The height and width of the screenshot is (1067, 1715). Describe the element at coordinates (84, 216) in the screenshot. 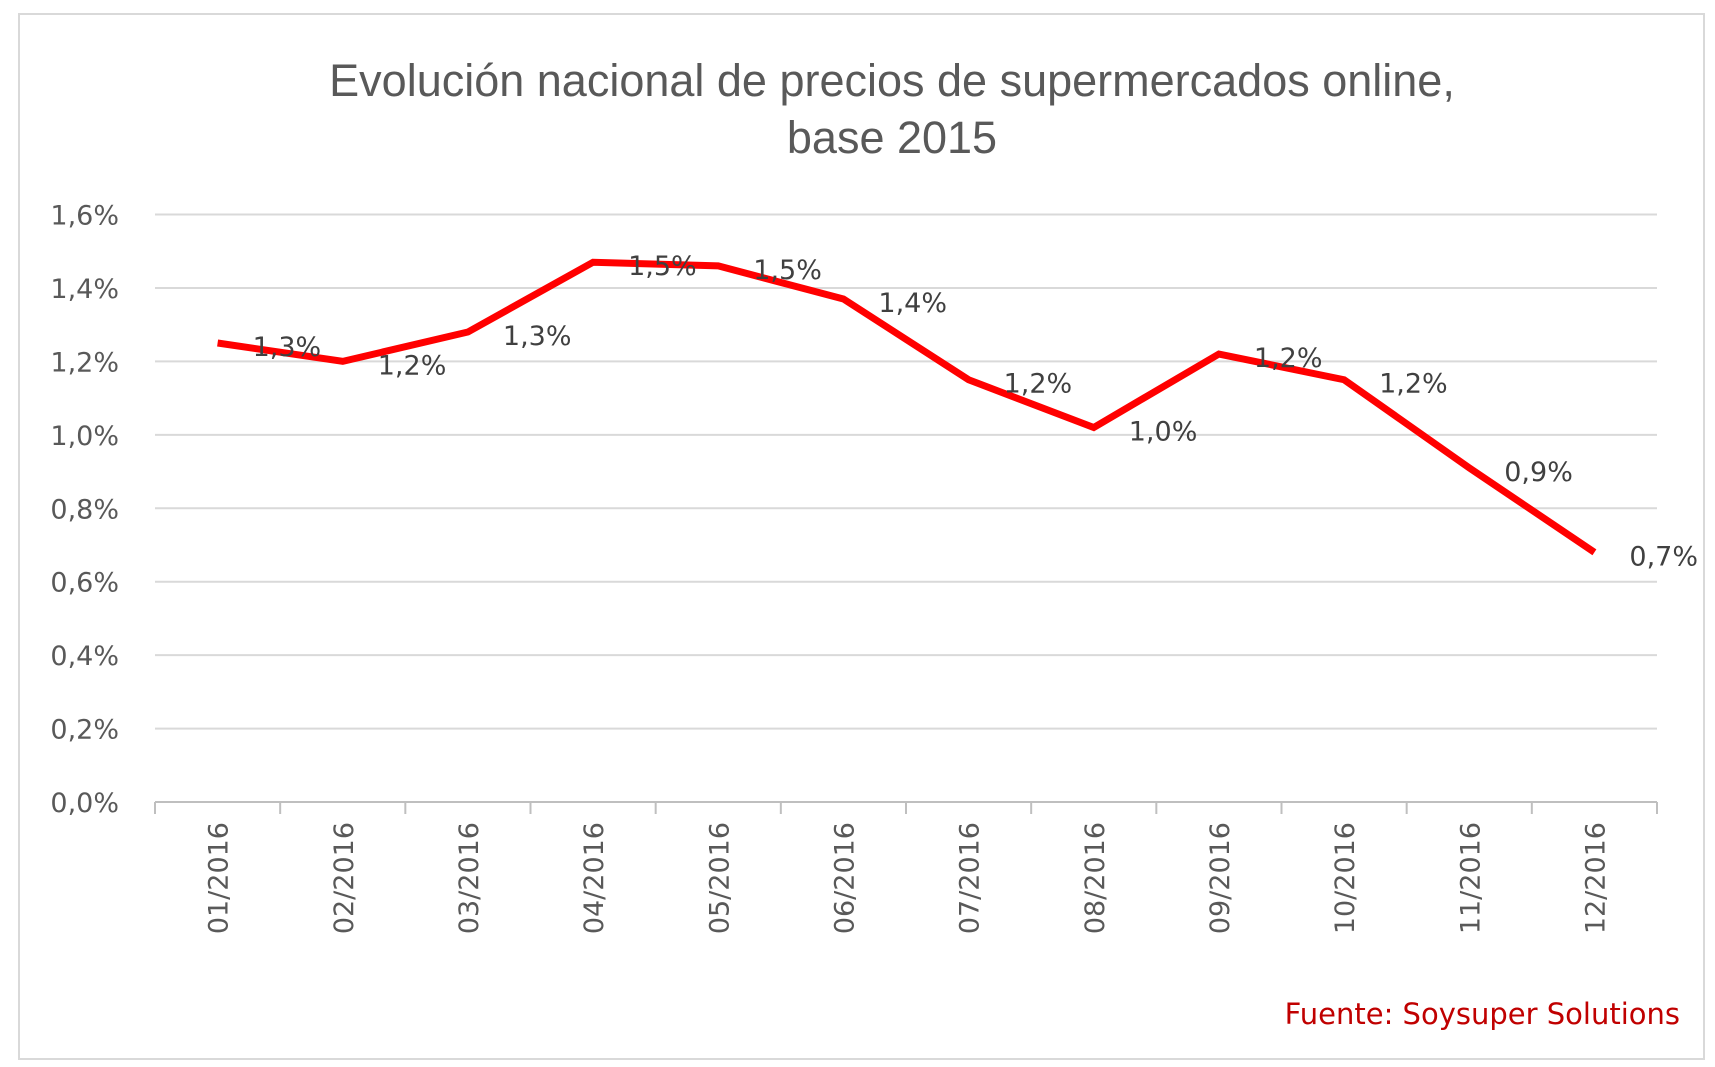

I see `y-tick-label: 1,6%` at that location.